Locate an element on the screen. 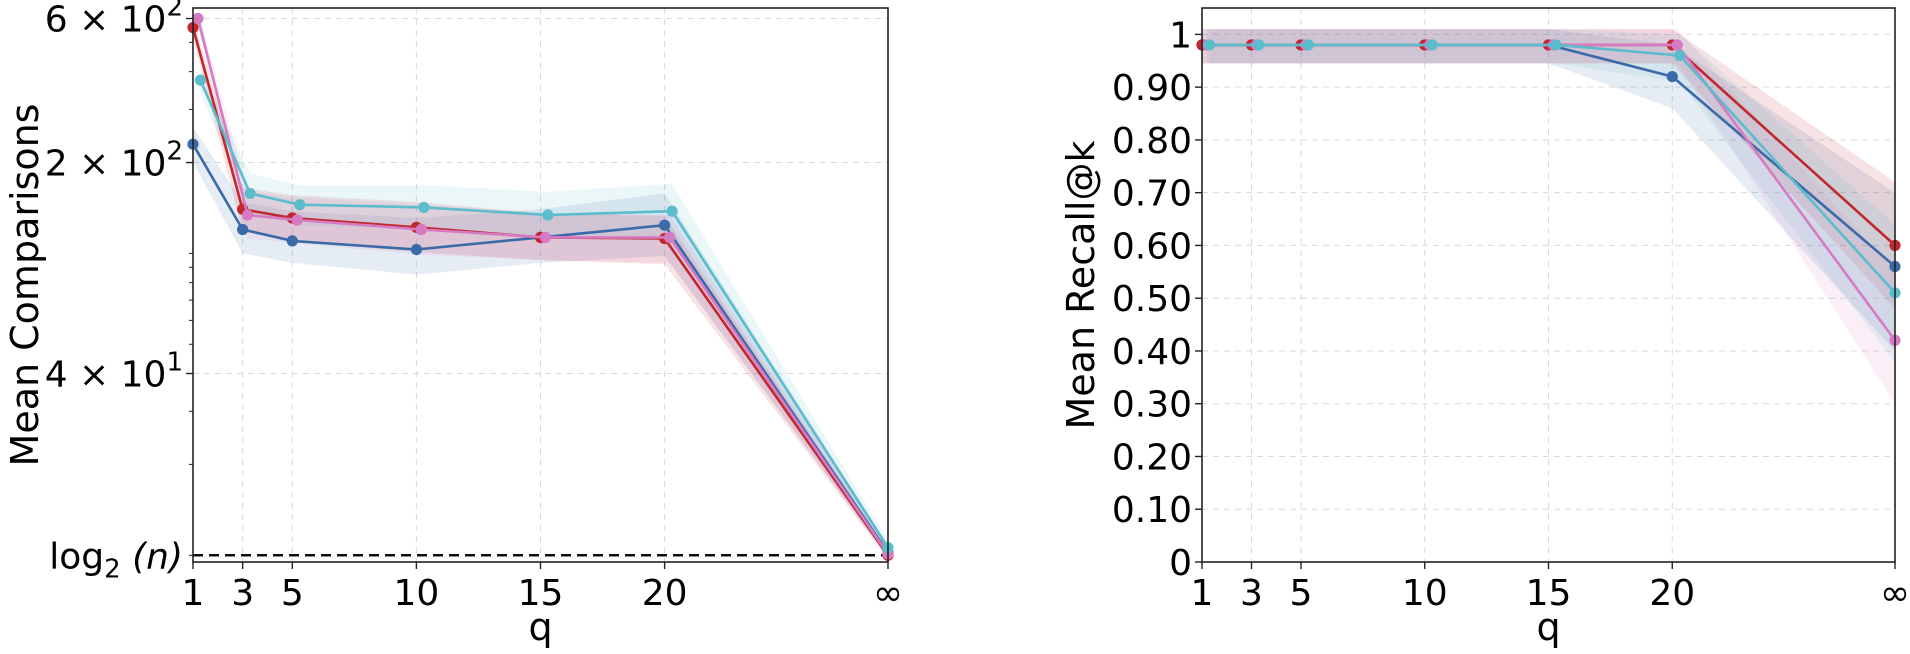 The image size is (1910, 654). reference-func: log is located at coordinates (76, 556).